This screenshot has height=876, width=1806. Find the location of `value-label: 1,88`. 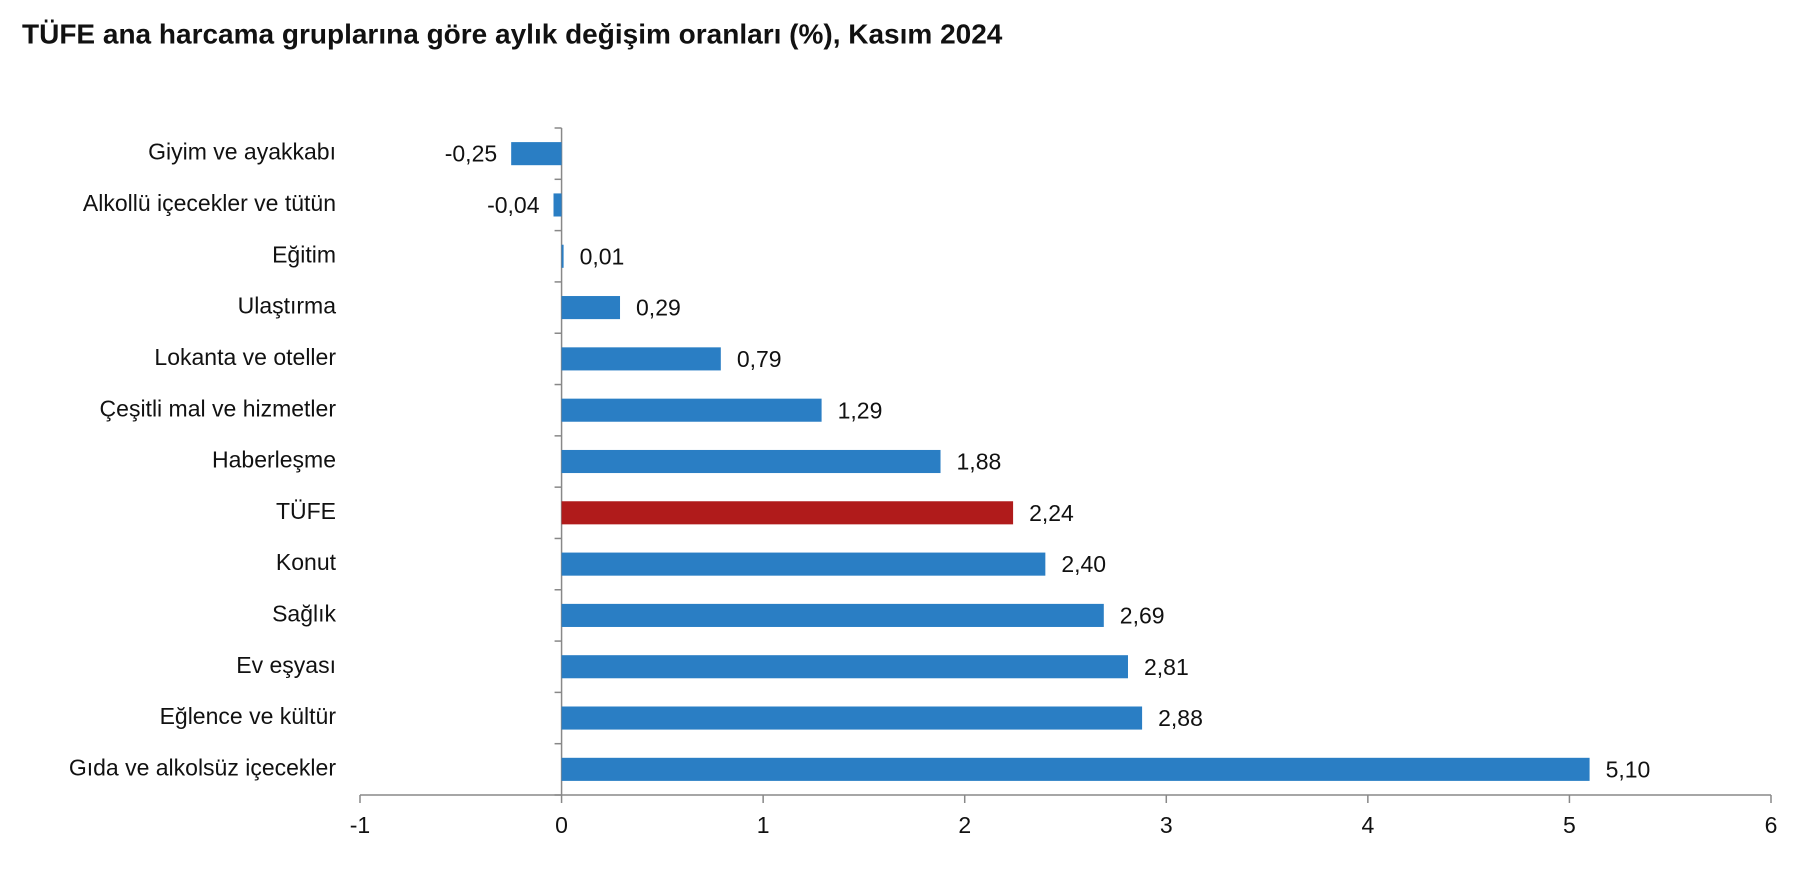

value-label: 1,88 is located at coordinates (979, 462).